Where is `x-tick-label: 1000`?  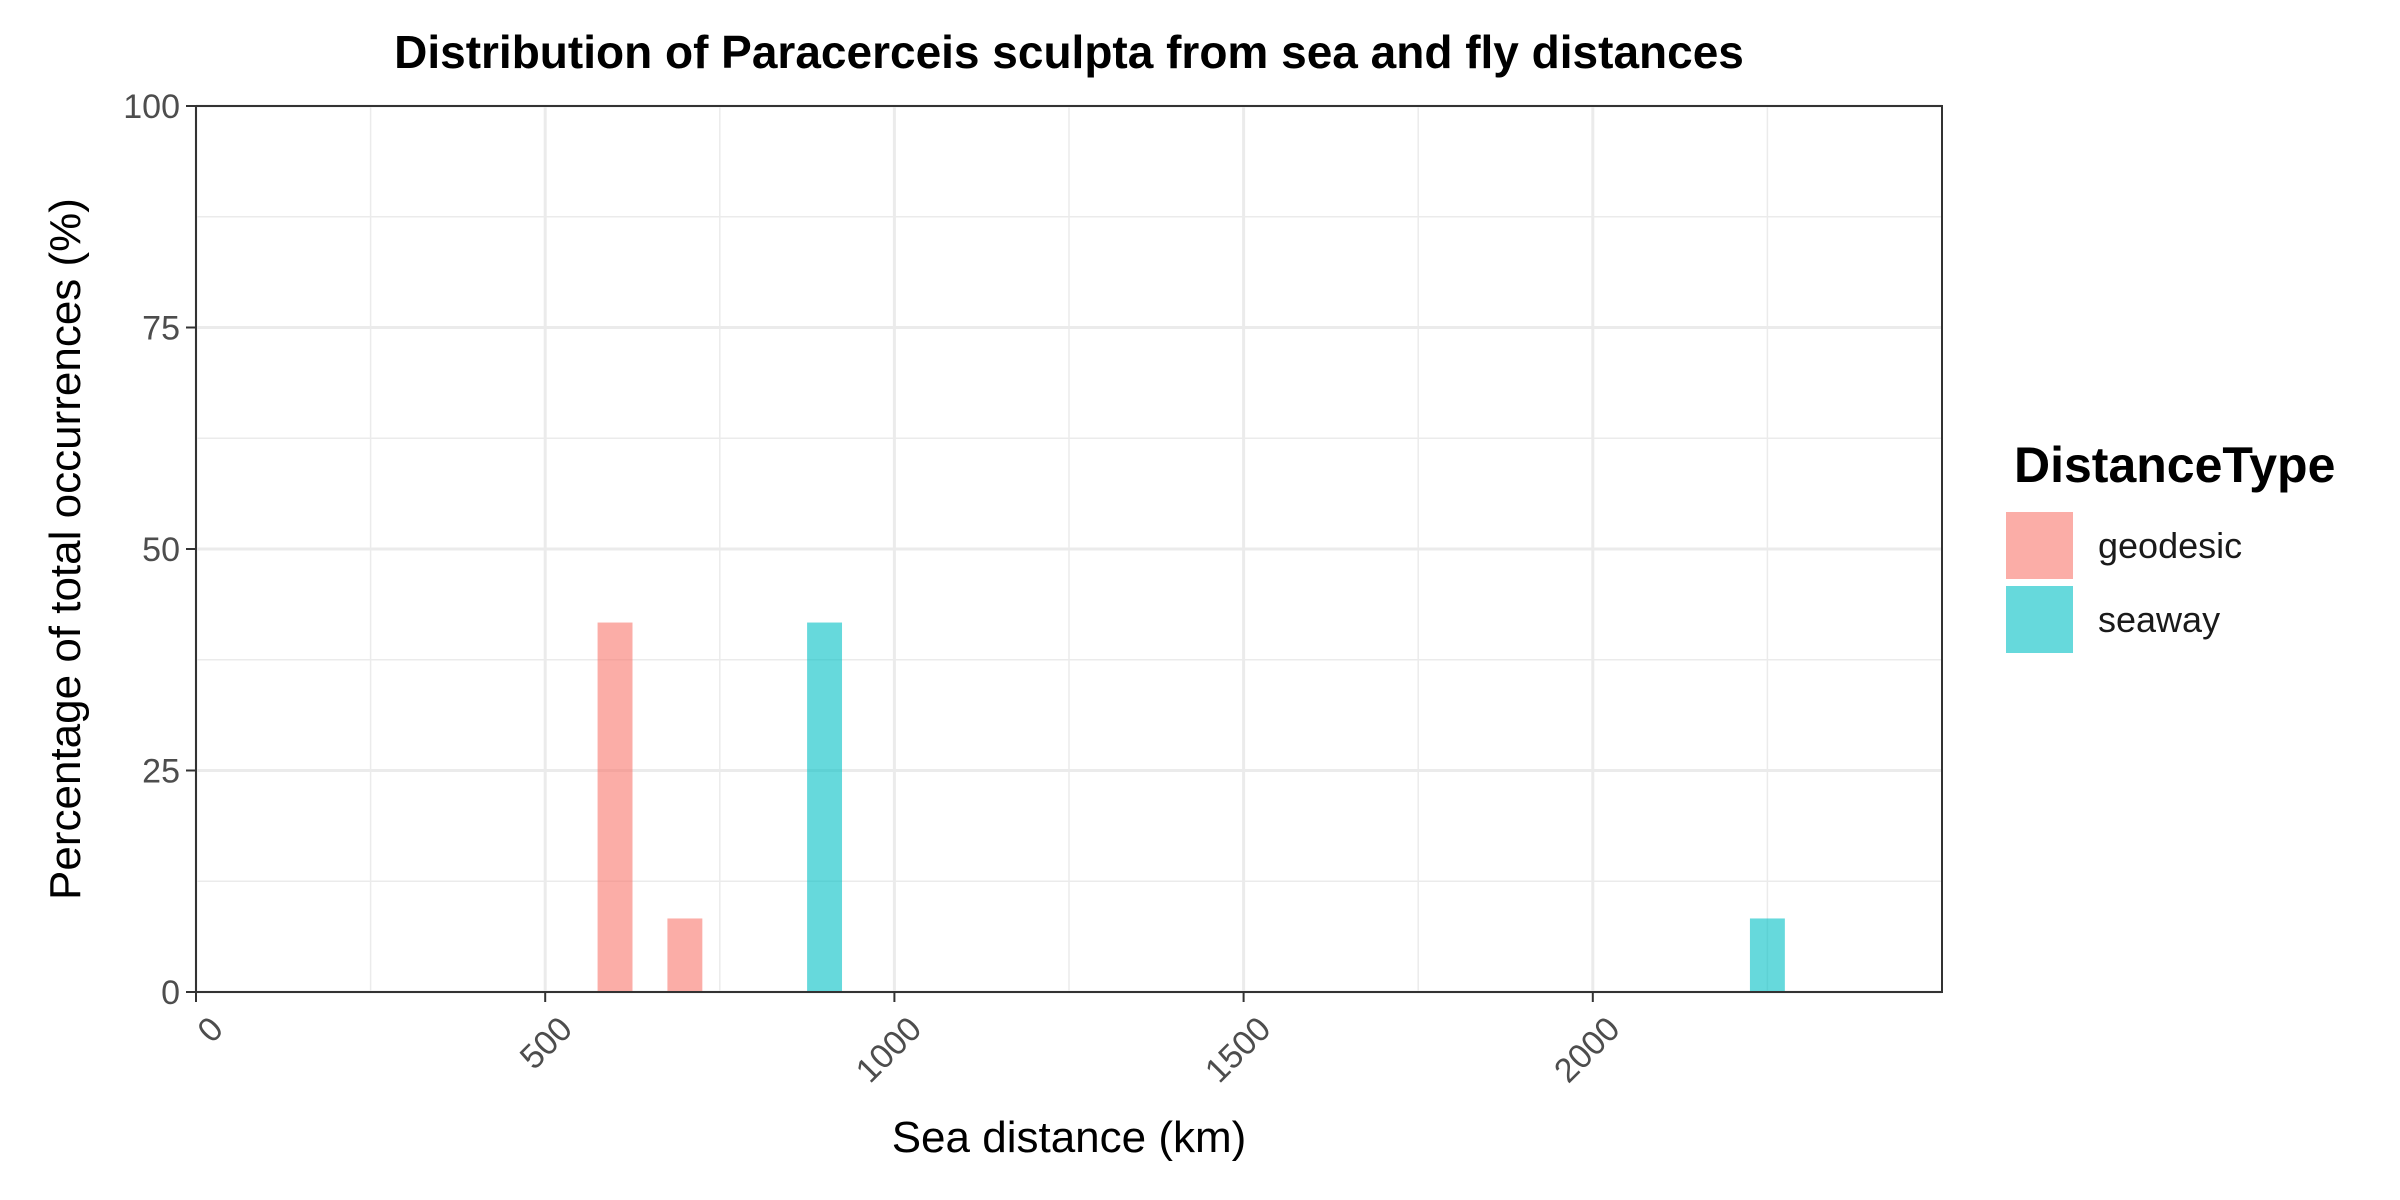 x-tick-label: 1000 is located at coordinates (889, 1050).